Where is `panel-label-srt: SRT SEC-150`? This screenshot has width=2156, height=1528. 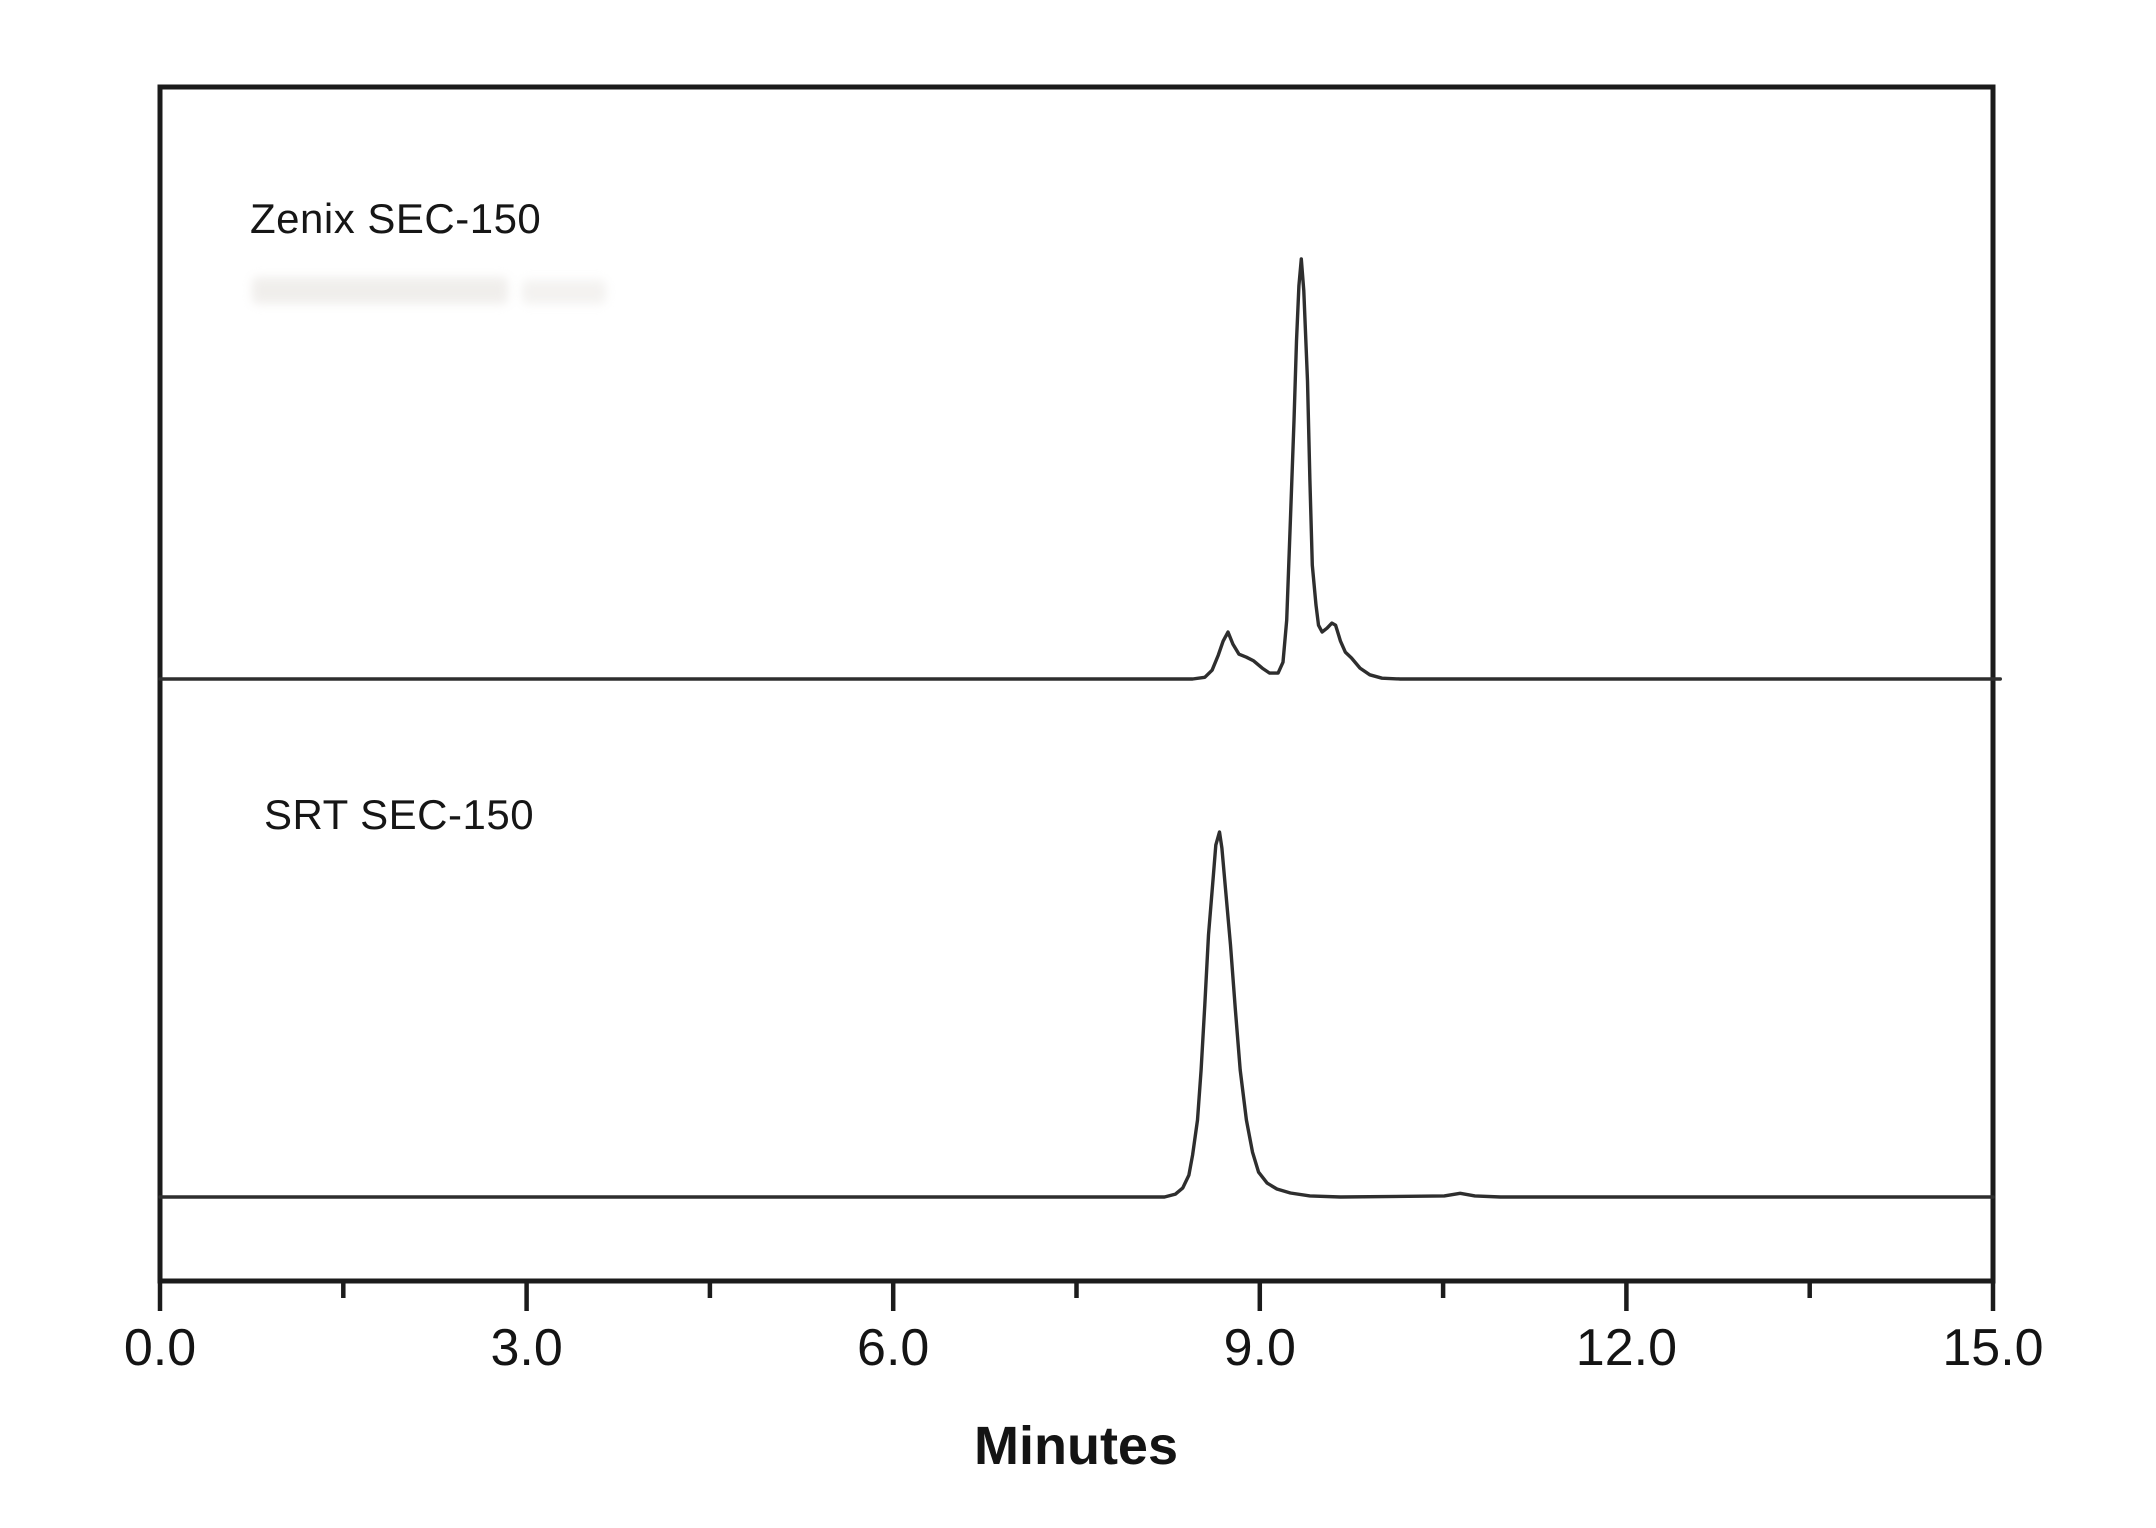 panel-label-srt: SRT SEC-150 is located at coordinates (399, 814).